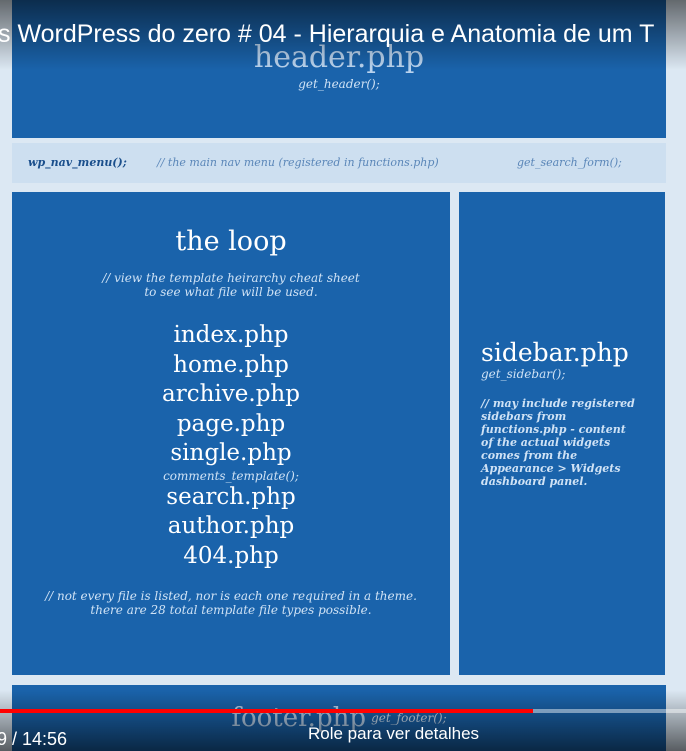 The image size is (686, 751). What do you see at coordinates (339, 84) in the screenshot?
I see `header-call: get_header();` at bounding box center [339, 84].